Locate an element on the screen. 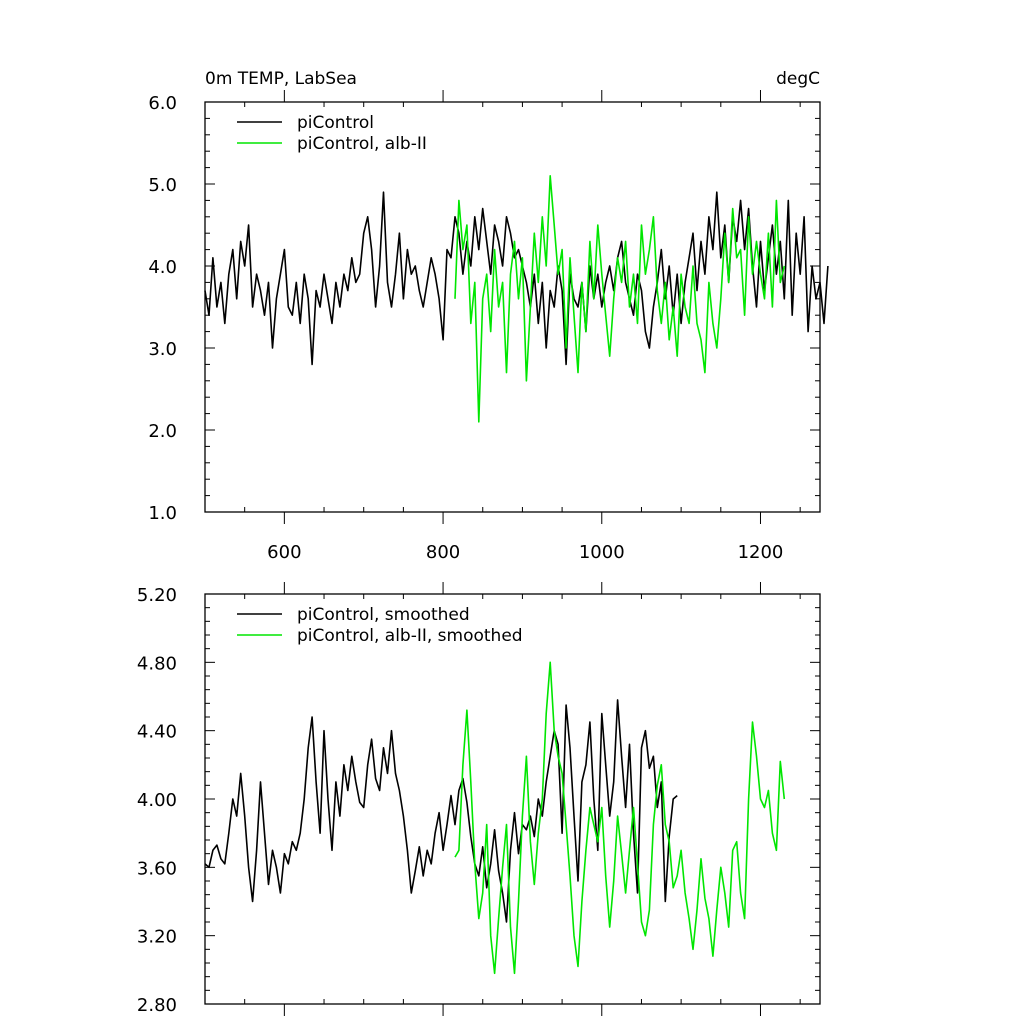 The image size is (1024, 1024). y-tick-label: 4.80 is located at coordinates (157, 663).